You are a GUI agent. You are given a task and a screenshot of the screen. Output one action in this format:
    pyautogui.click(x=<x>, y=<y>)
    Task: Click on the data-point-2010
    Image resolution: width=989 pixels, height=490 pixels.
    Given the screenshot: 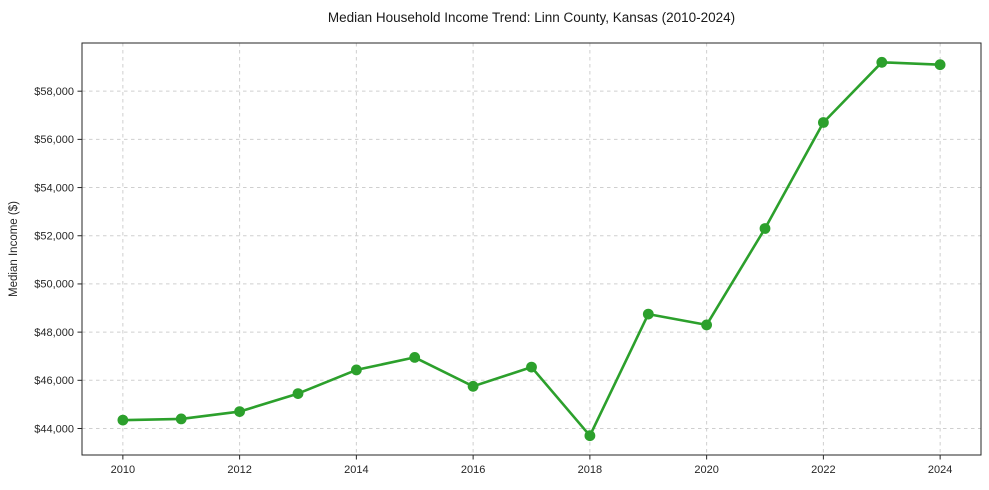 What is the action you would take?
    pyautogui.click(x=123, y=420)
    